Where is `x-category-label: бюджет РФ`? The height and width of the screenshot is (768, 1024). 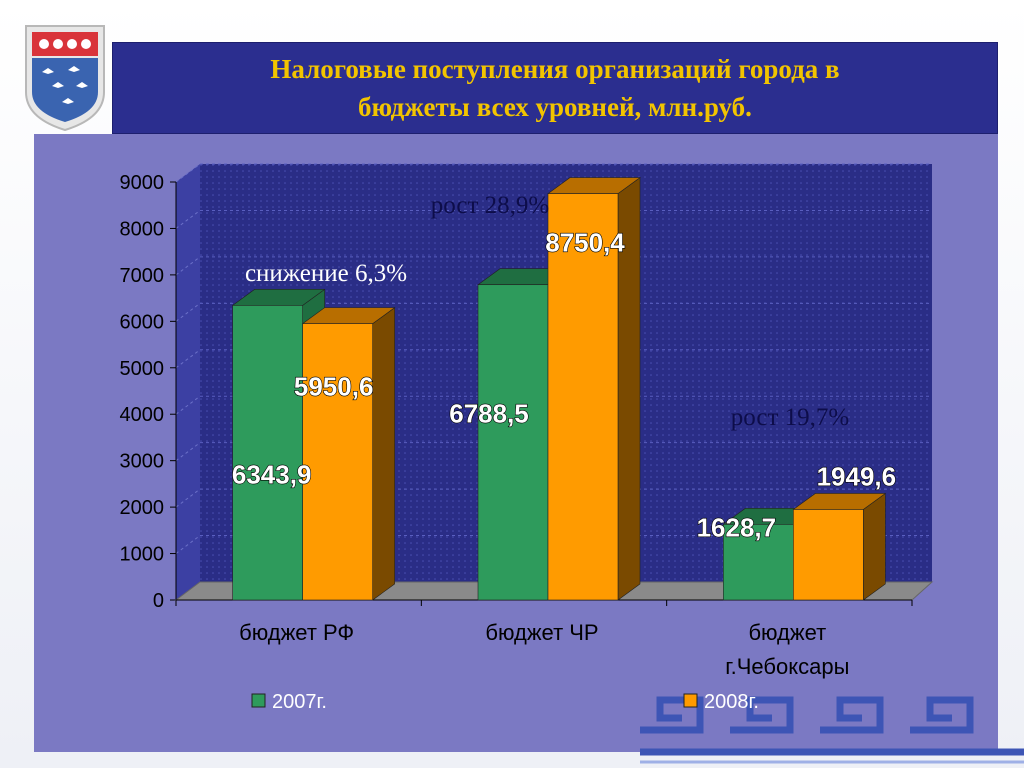 x-category-label: бюджет РФ is located at coordinates (296, 632).